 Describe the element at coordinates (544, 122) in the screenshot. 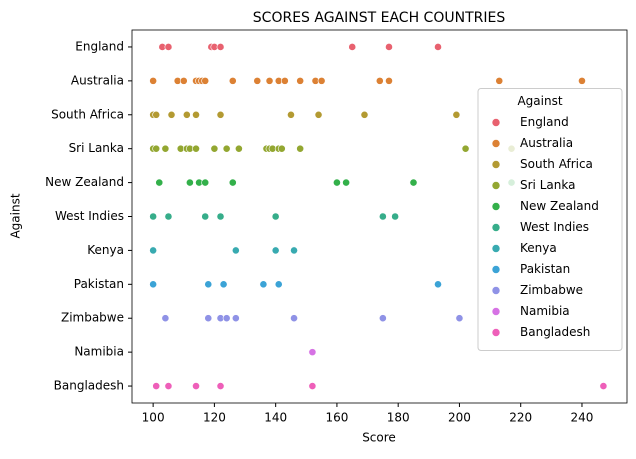

I see `legend-label: England` at that location.